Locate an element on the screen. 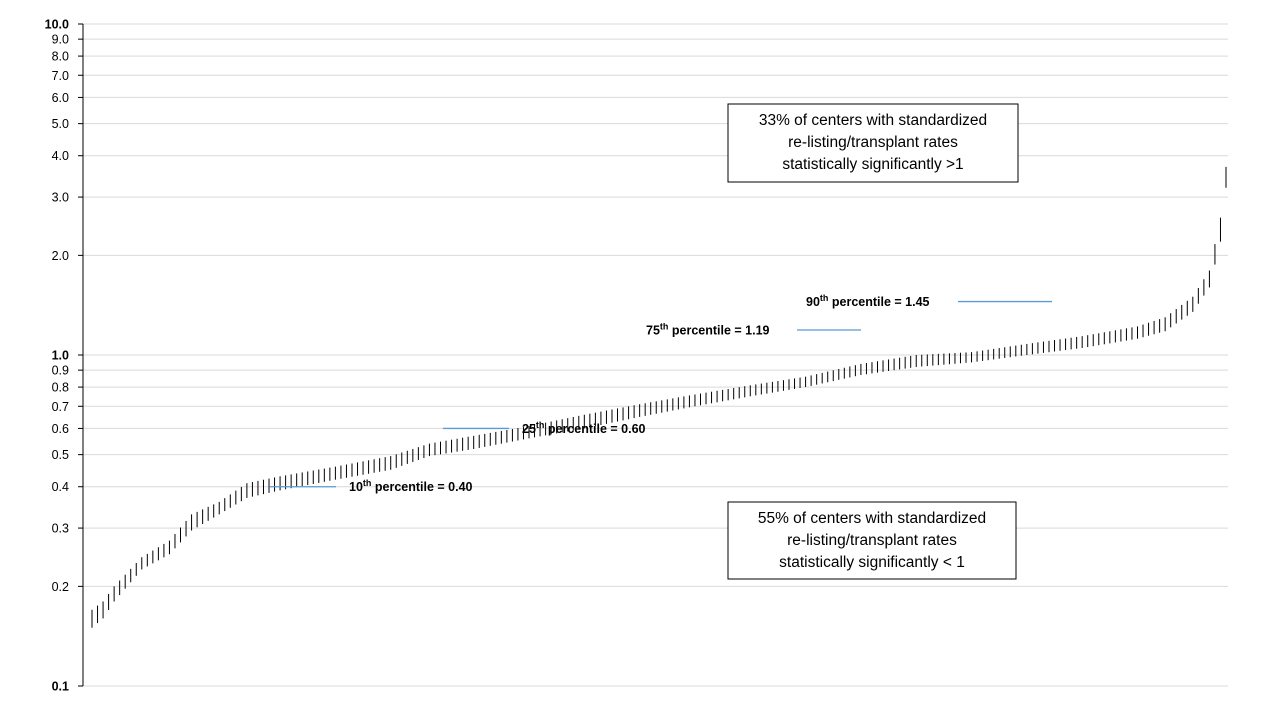 The height and width of the screenshot is (720, 1280). y-tick-label: 7.0 is located at coordinates (60, 76).